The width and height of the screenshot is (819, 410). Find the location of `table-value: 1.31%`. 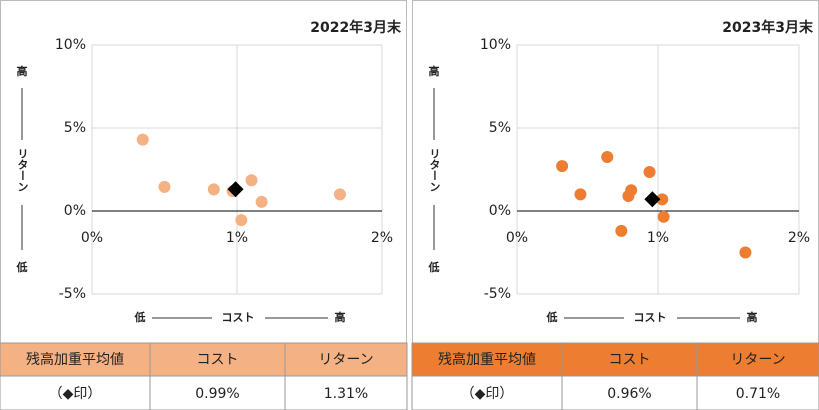

table-value: 1.31% is located at coordinates (346, 394).